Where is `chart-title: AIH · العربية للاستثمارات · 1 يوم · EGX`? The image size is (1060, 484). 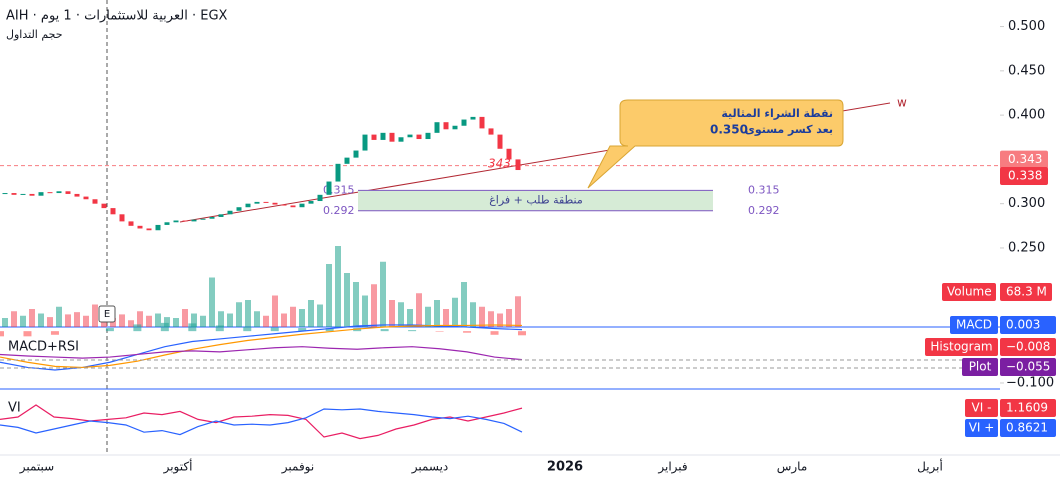 chart-title: AIH · العربية للاستثمارات · 1 يوم · EGX is located at coordinates (117, 16).